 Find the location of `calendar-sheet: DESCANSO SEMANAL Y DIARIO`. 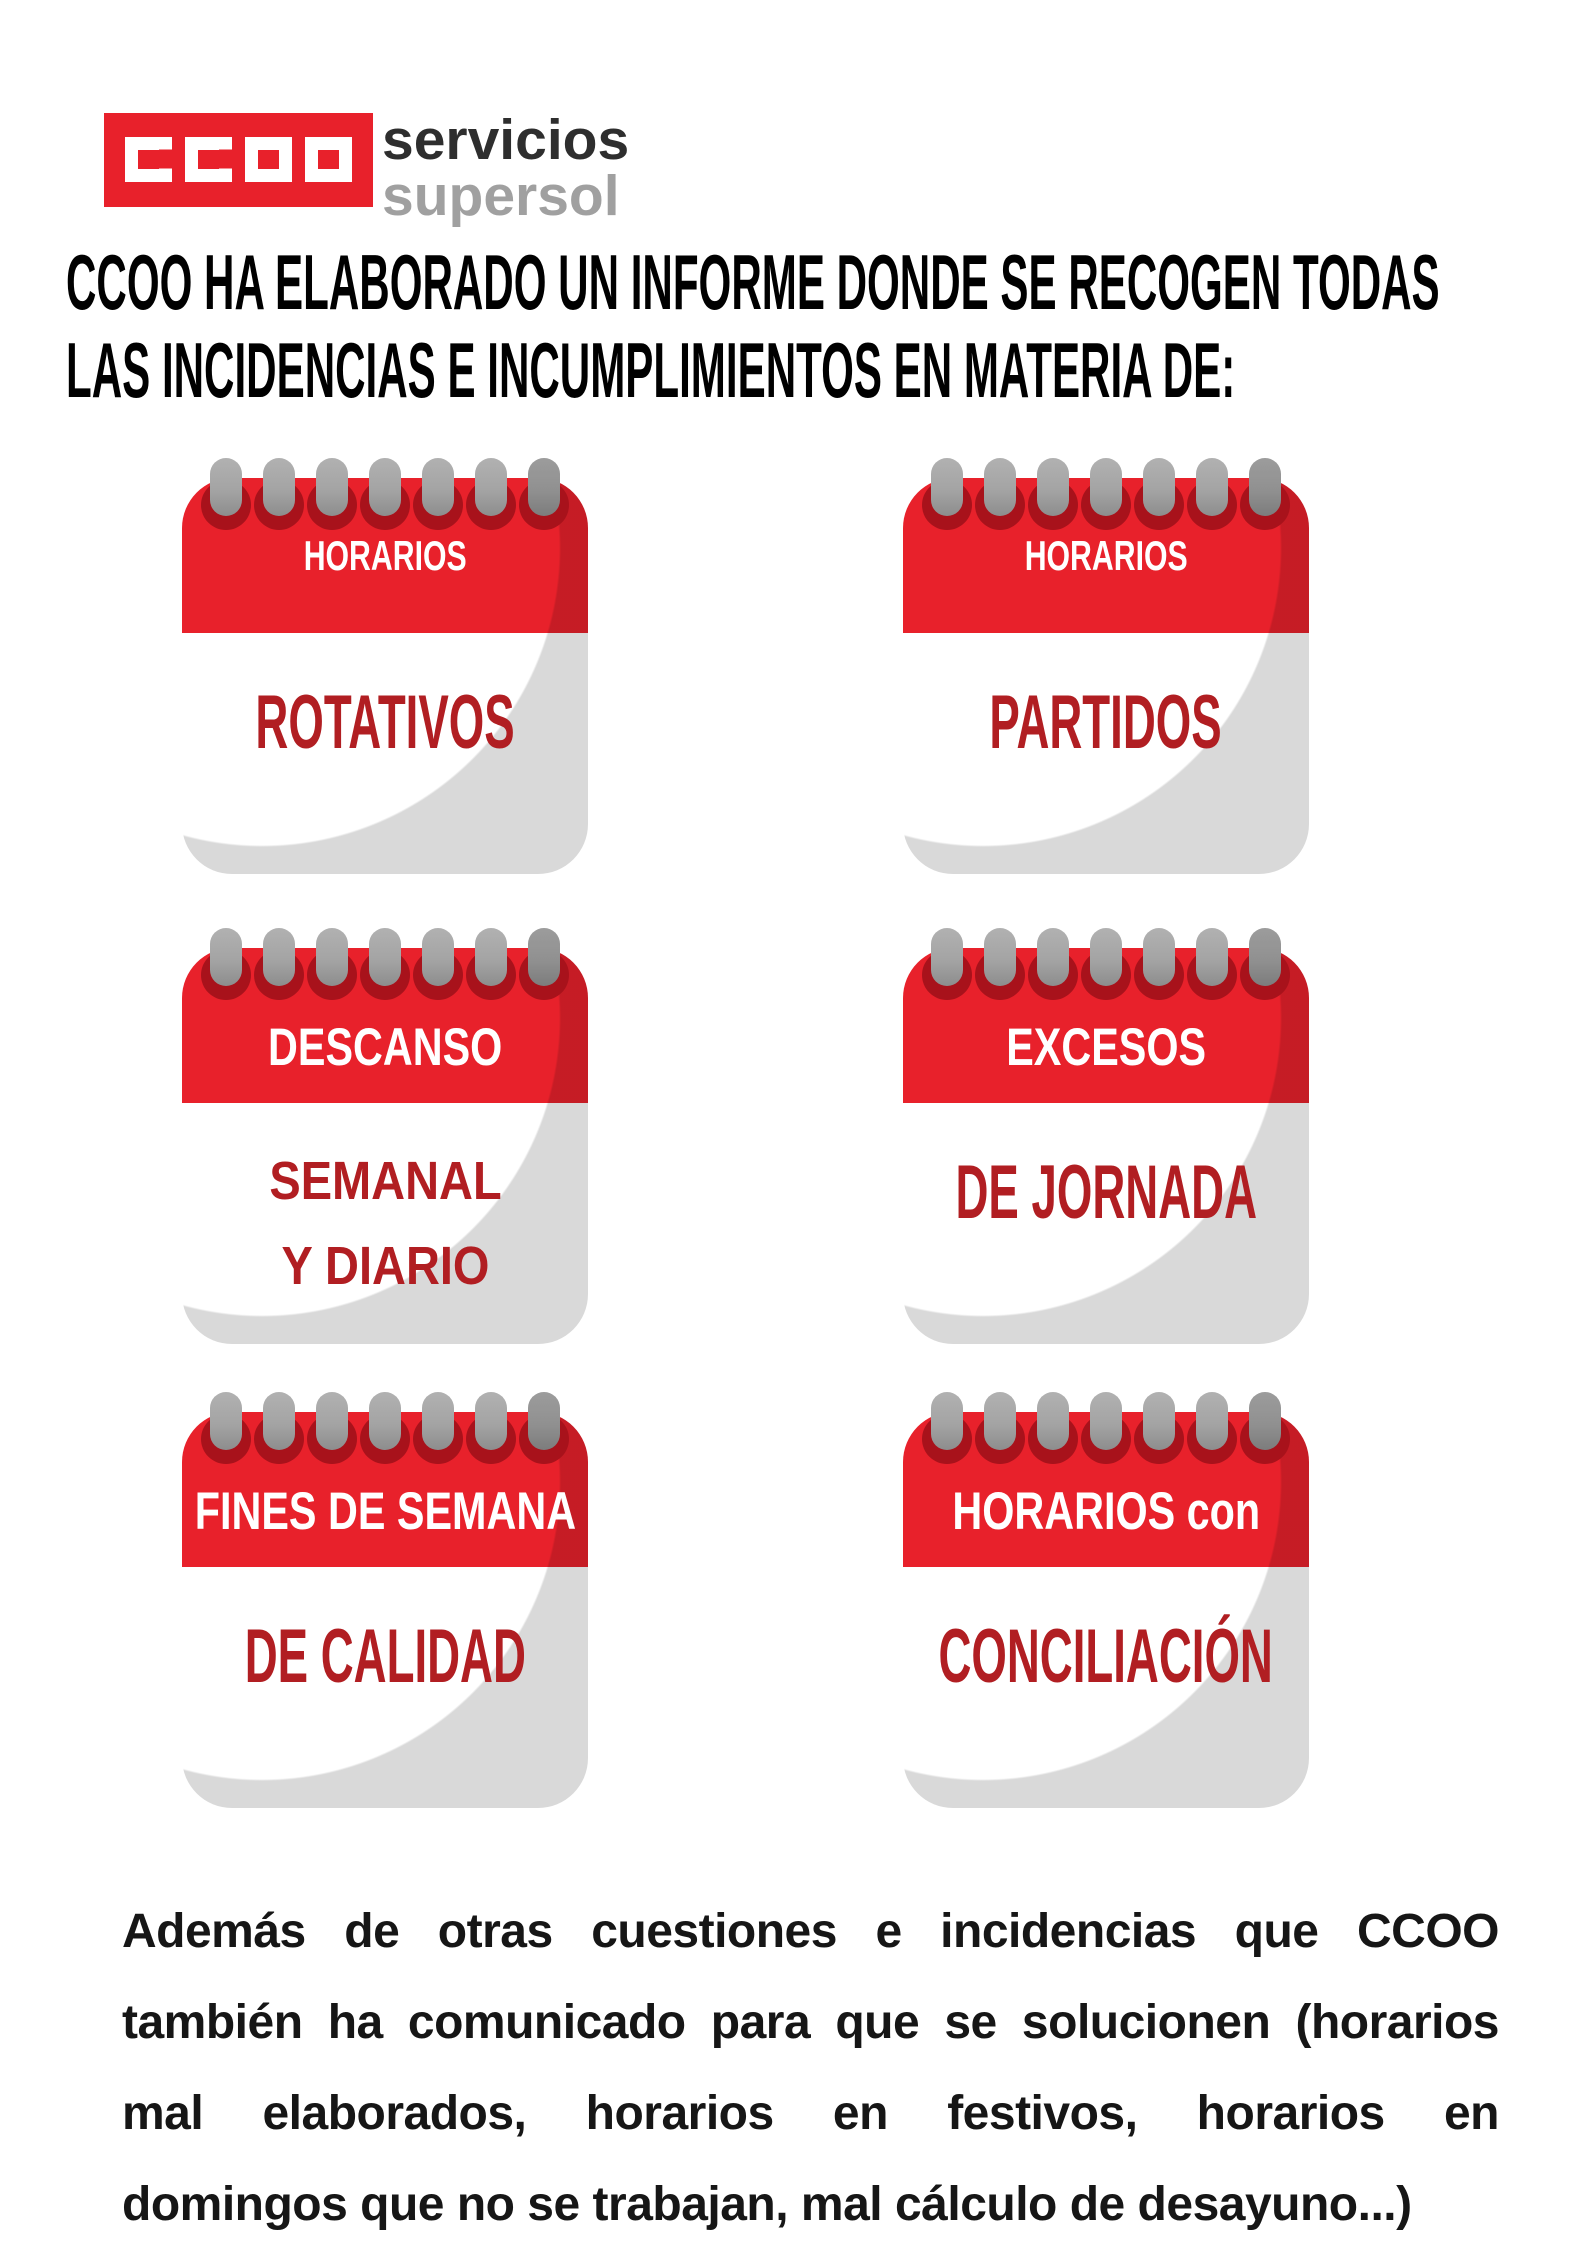

calendar-sheet: DESCANSO SEMANAL Y DIARIO is located at coordinates (385, 1146).